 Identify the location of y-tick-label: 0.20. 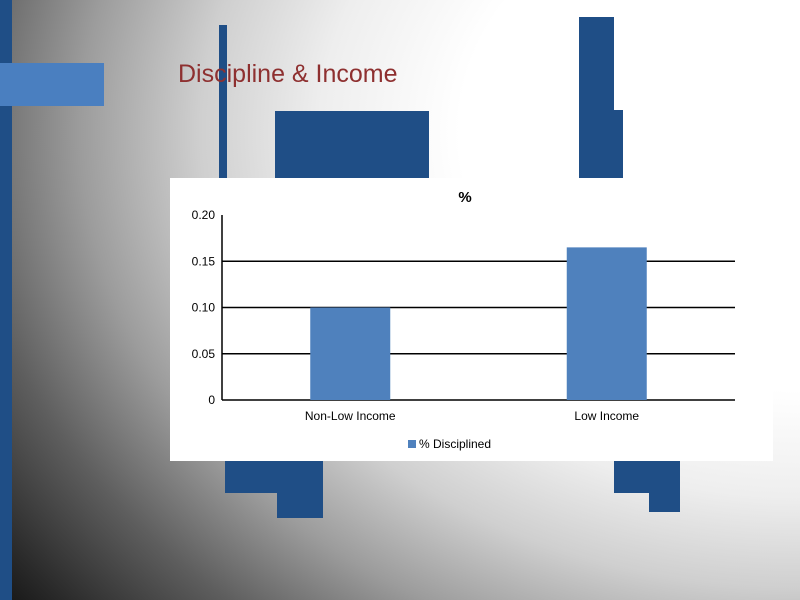
(204, 215).